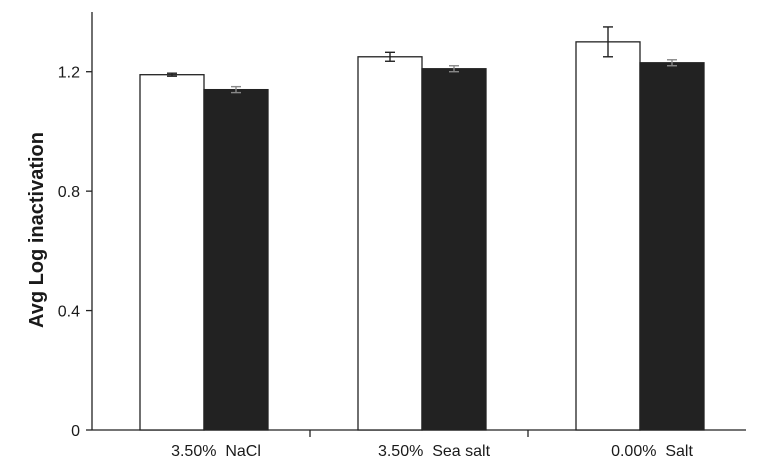 This screenshot has height=473, width=760. Describe the element at coordinates (75, 431) in the screenshot. I see `y-tick-label: 0` at that location.